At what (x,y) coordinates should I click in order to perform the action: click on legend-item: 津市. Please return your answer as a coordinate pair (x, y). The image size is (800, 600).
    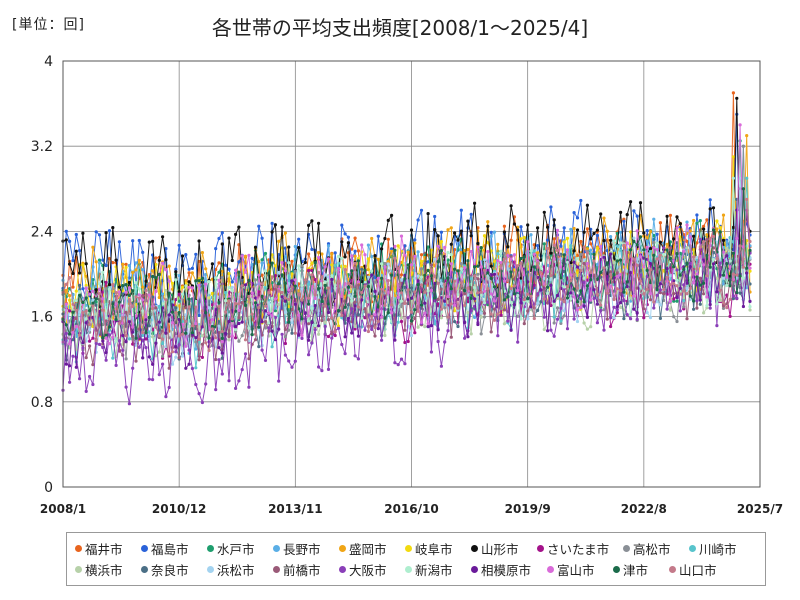
    Looking at the image, I should click on (639, 569).